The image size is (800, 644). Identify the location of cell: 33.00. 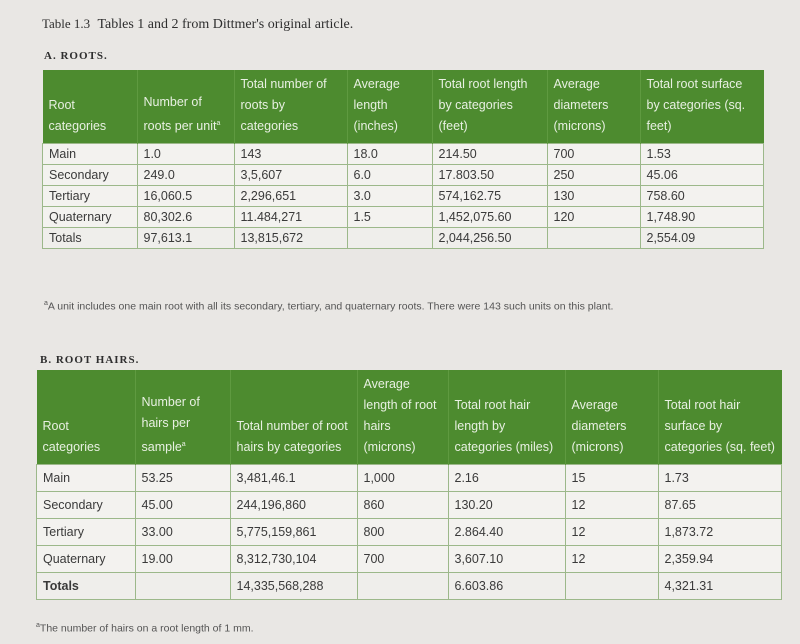
(182, 532).